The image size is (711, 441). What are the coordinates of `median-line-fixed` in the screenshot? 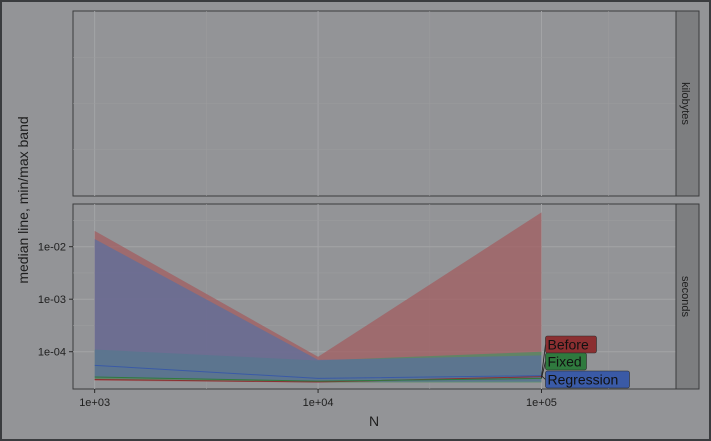 It's located at (318, 379).